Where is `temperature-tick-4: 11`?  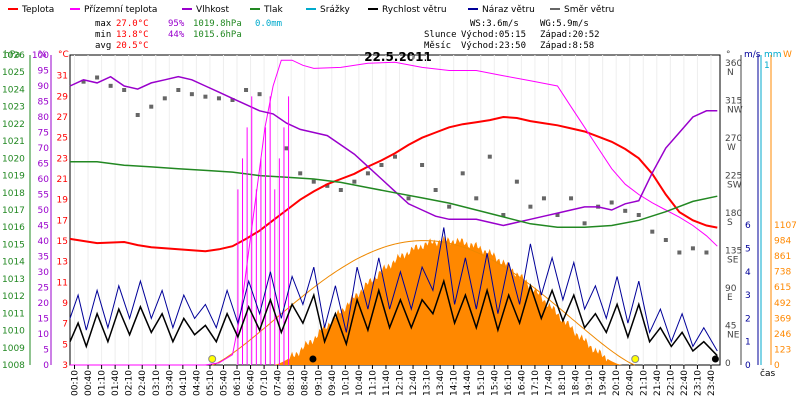 temperature-tick-4: 11 is located at coordinates (62, 283).